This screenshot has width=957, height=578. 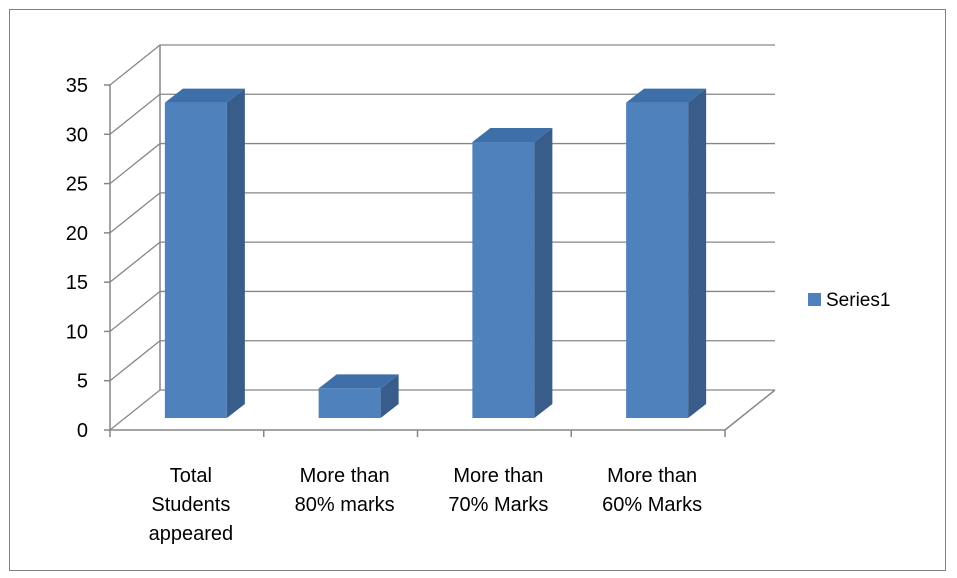 I want to click on x-tick-label: More than 70% Marks, so click(x=498, y=490).